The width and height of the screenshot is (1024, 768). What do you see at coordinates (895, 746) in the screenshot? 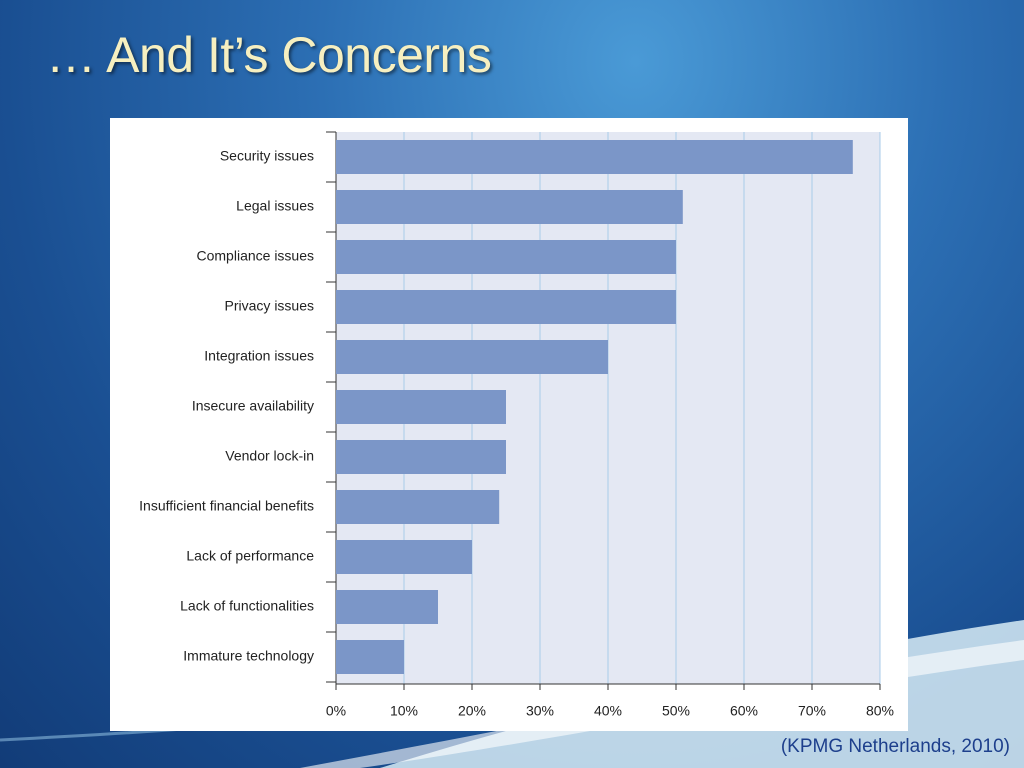
I see `source-note: (KPMG Netherlands, 2010)` at bounding box center [895, 746].